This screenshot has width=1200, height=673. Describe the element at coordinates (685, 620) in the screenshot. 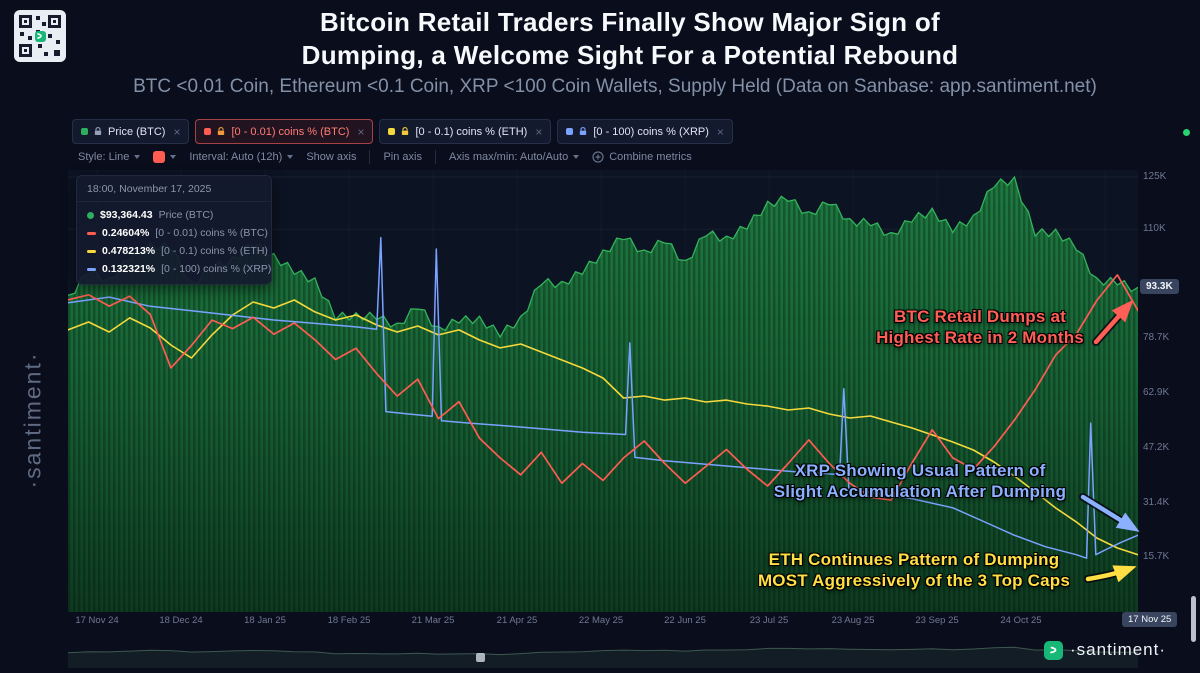

I see `x-axis-tick: 22 Jun 25` at that location.